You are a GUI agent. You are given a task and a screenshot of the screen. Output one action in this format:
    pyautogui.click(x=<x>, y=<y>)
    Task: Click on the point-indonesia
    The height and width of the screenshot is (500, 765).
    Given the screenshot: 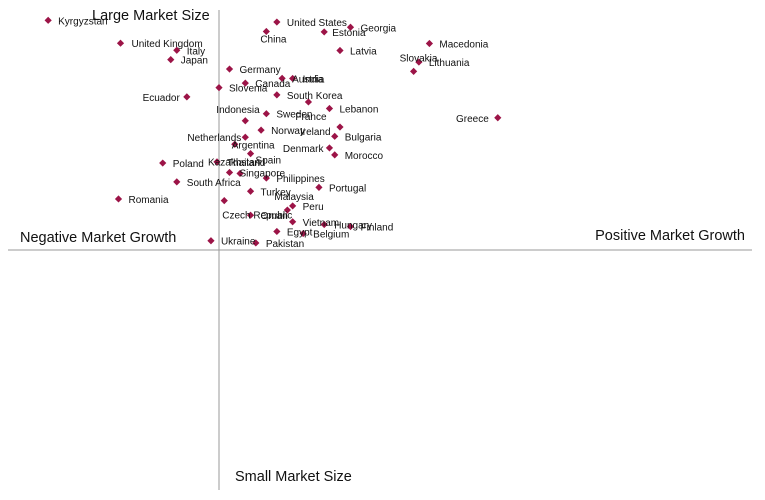 What is the action you would take?
    pyautogui.click(x=245, y=121)
    